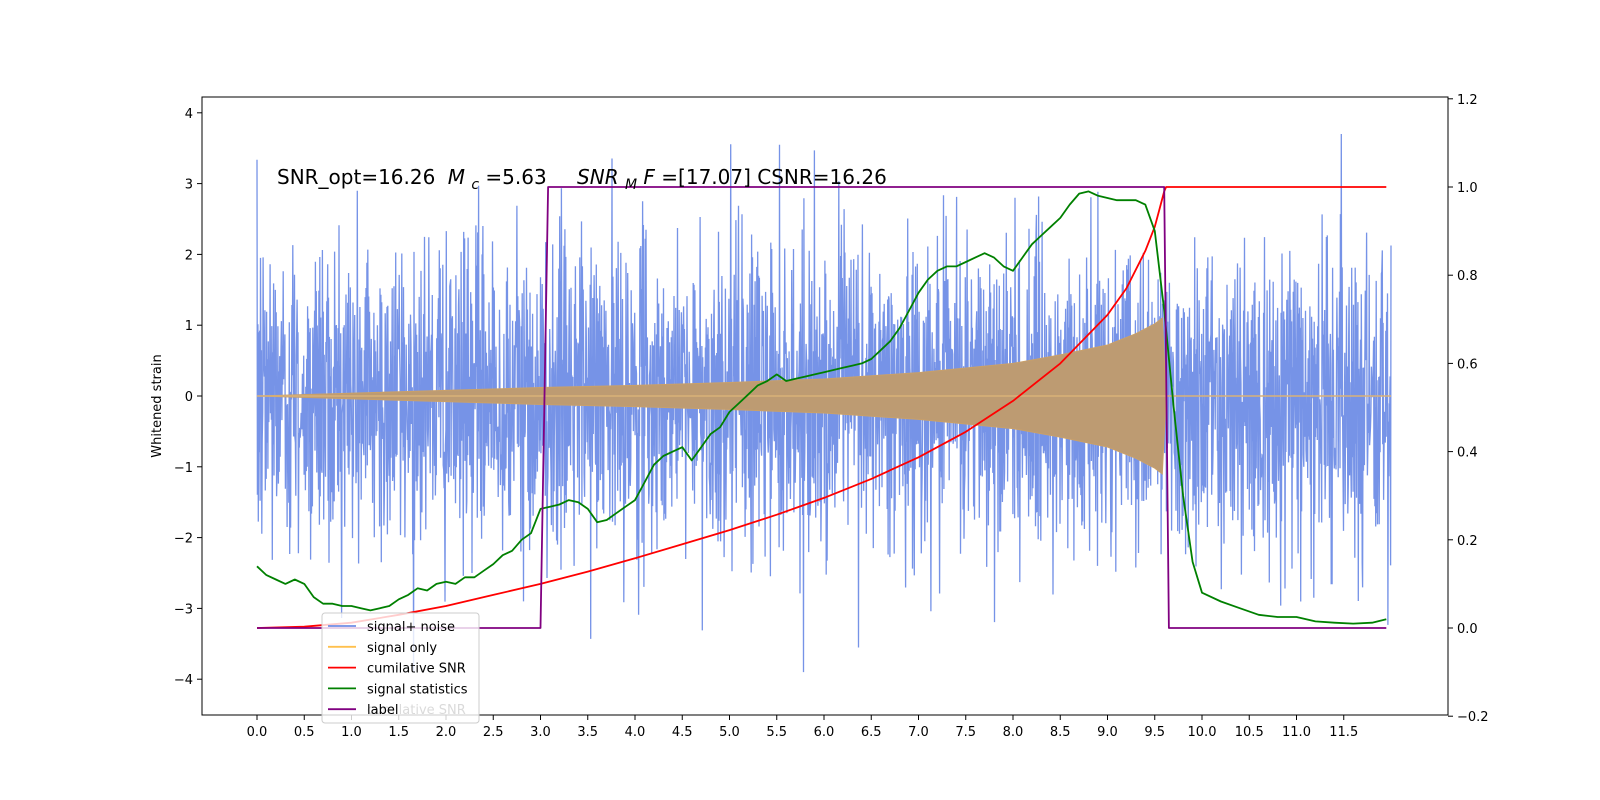 This screenshot has height=800, width=1600. What do you see at coordinates (416, 669) in the screenshot?
I see `legend-label: cumilative SNR` at bounding box center [416, 669].